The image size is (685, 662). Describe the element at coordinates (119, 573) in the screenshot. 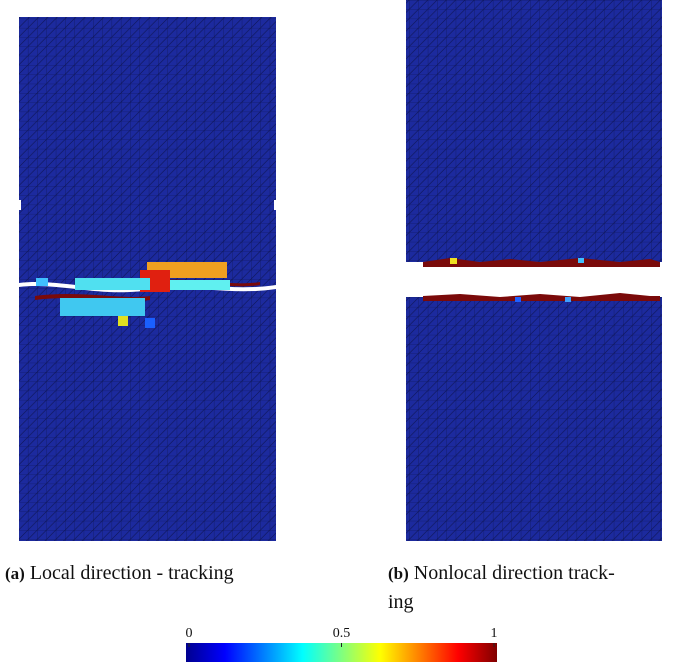

I see `caption-label: (a) Local direction - tracking` at that location.